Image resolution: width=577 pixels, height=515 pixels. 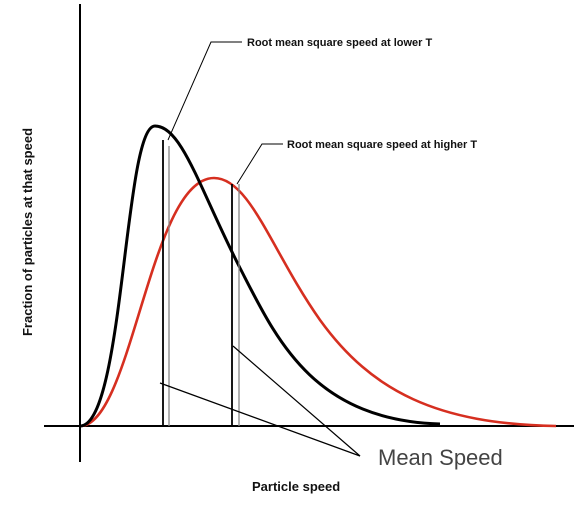 I want to click on leader-mean-speed-lower, so click(x=260, y=419).